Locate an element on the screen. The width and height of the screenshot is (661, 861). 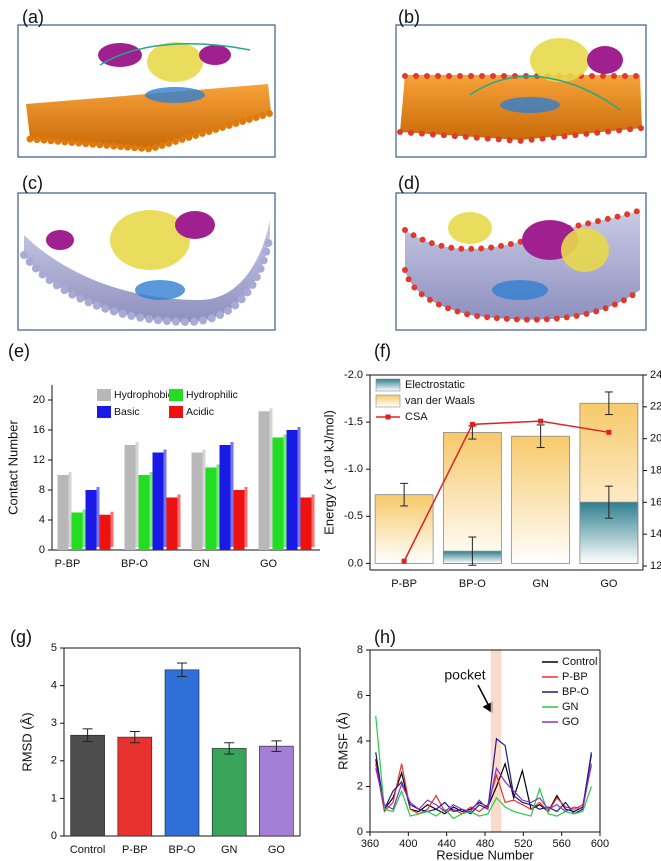
x-tick-label: 560 is located at coordinates (561, 844).